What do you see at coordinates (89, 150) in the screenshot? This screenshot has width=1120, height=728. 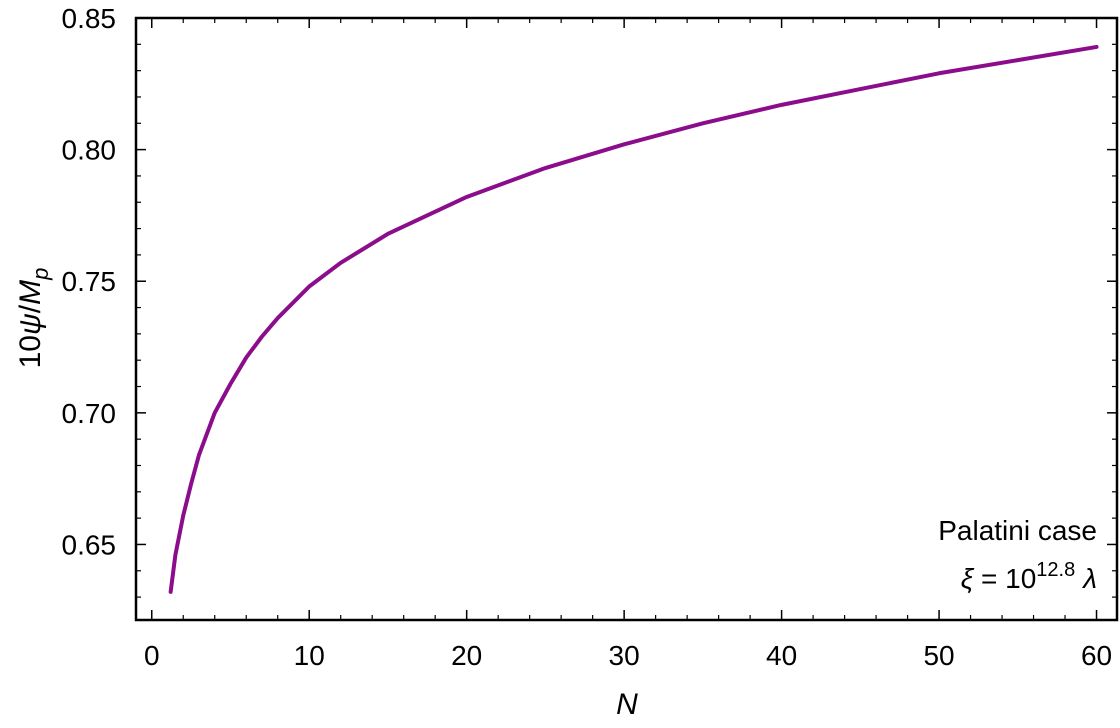 I see `y-tick-label: 0.80` at bounding box center [89, 150].